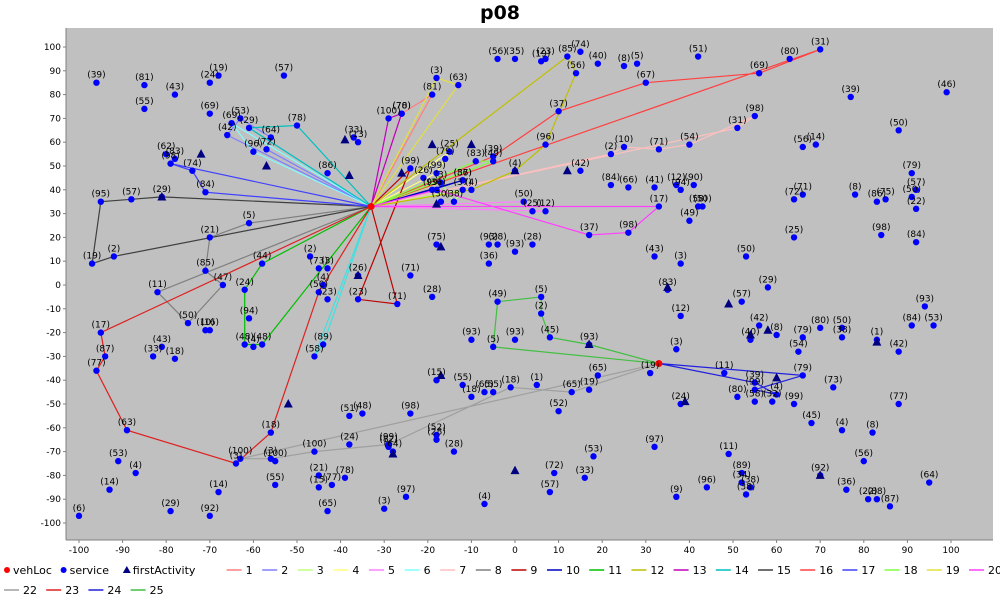 The width and height of the screenshot is (1000, 600). Describe the element at coordinates (410, 407) in the screenshot. I see `service-label: (98)` at that location.